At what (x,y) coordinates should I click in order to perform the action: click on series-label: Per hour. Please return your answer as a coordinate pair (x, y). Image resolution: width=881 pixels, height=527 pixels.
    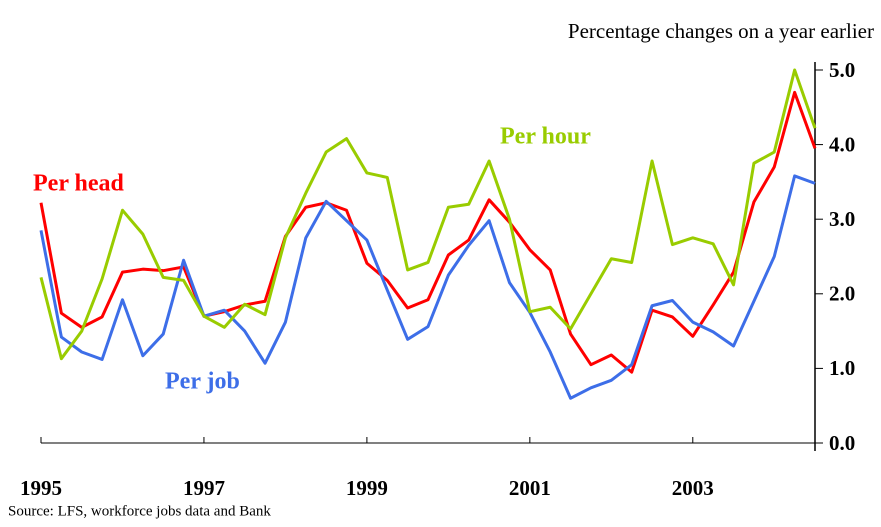
    Looking at the image, I should click on (545, 137).